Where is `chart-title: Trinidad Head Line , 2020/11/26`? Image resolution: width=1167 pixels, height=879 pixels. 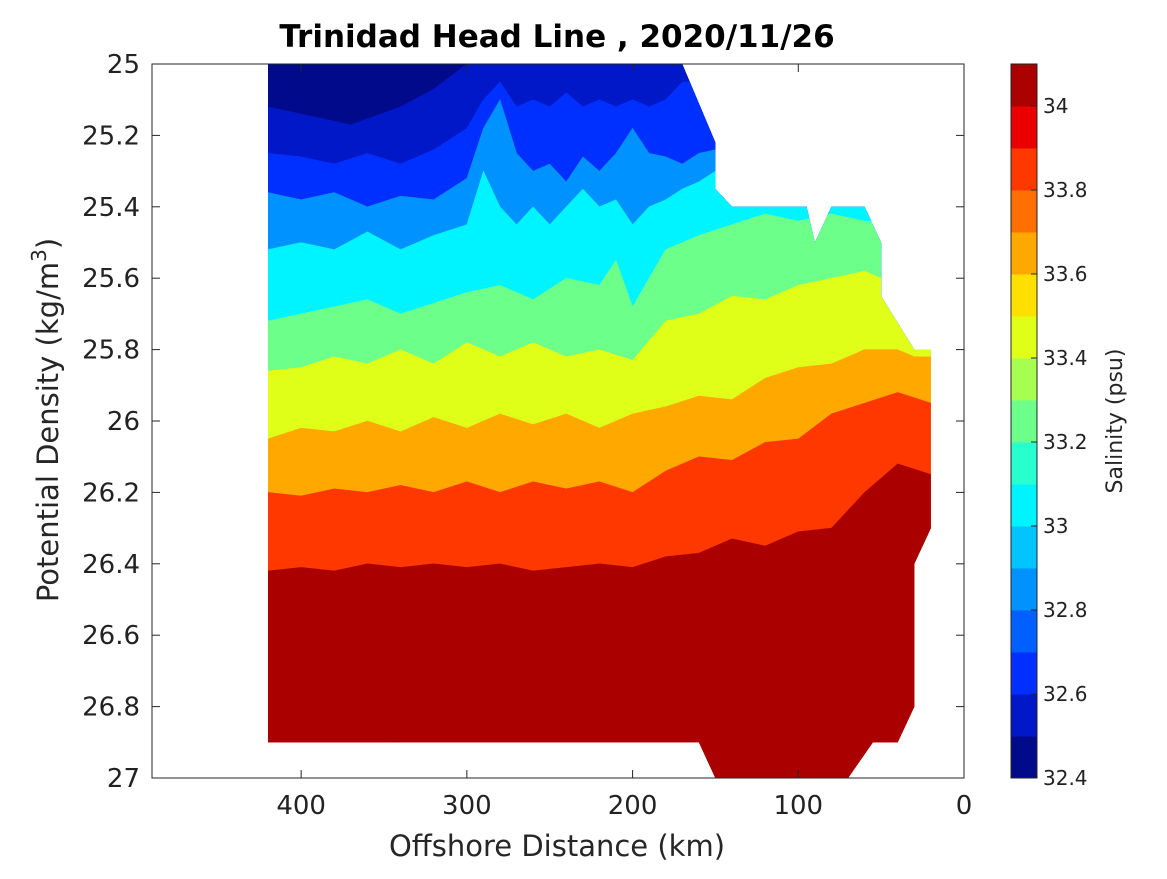 chart-title: Trinidad Head Line , 2020/11/26 is located at coordinates (556, 37).